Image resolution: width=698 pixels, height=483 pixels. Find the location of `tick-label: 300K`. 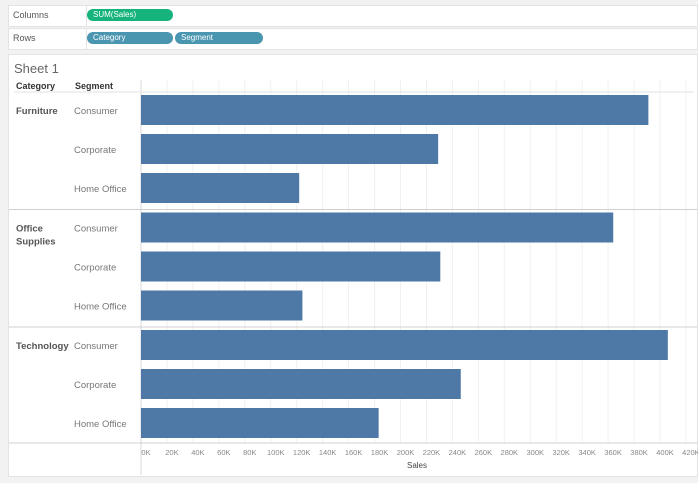

tick-label: 300K is located at coordinates (535, 452).